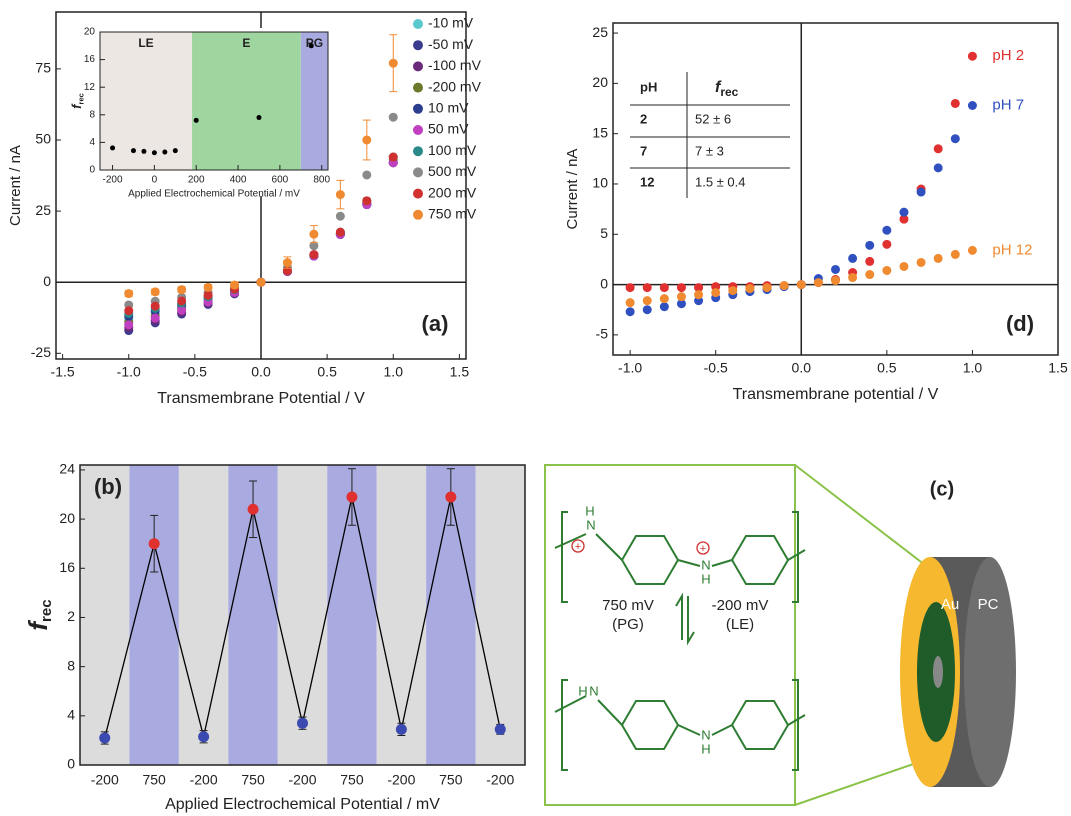 The height and width of the screenshot is (816, 1071). What do you see at coordinates (729, 92) in the screenshot?
I see `table-header-sub: rec` at bounding box center [729, 92].